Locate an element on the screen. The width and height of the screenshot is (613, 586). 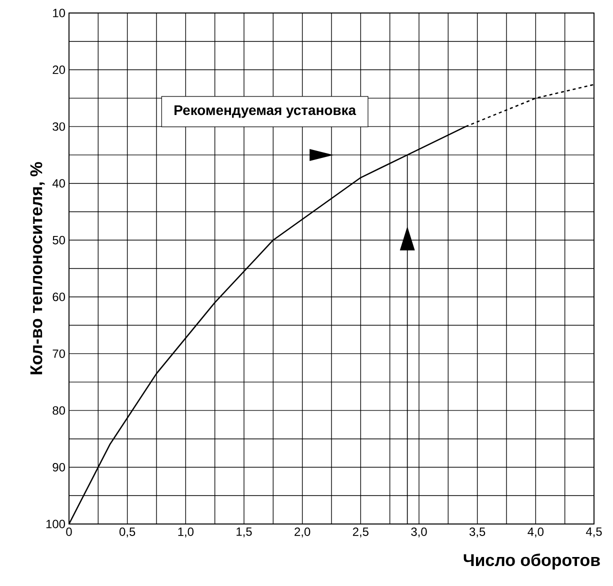
y-tick-label: 60 is located at coordinates (59, 297).